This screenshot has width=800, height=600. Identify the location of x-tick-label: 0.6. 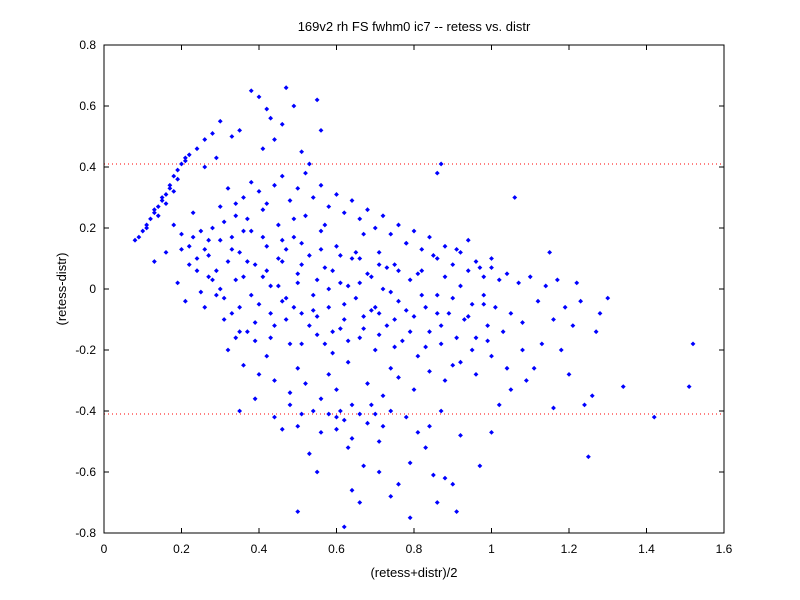
(336, 549).